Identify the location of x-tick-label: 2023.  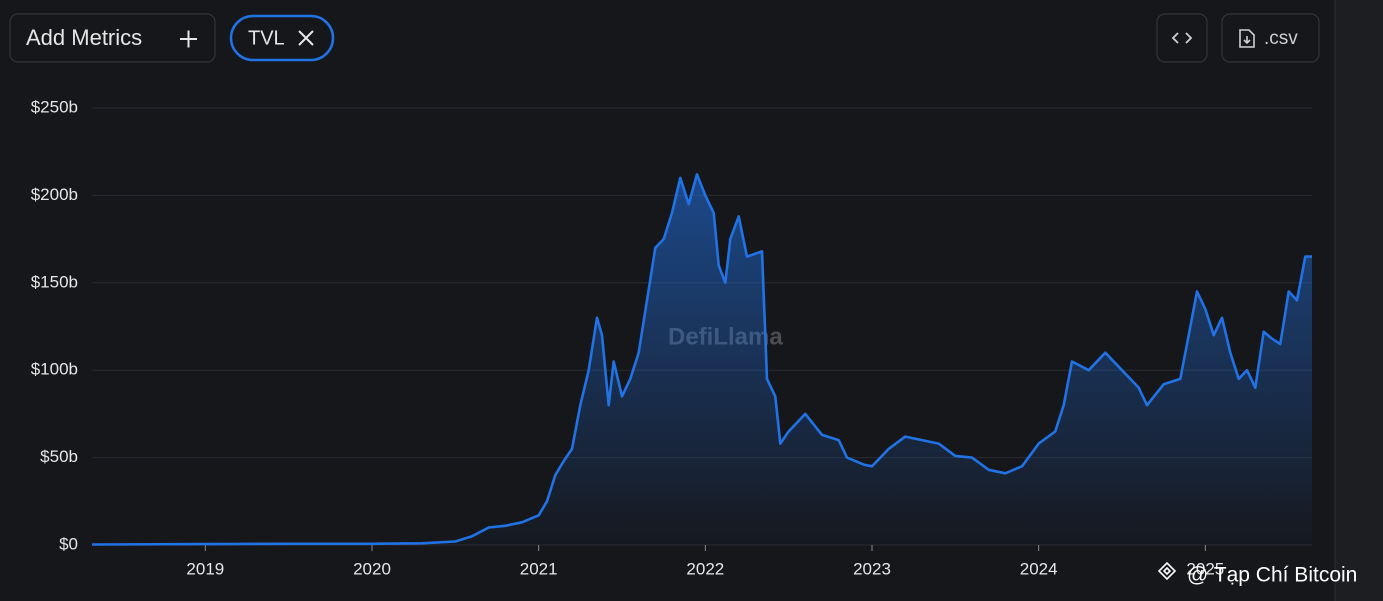
(872, 568).